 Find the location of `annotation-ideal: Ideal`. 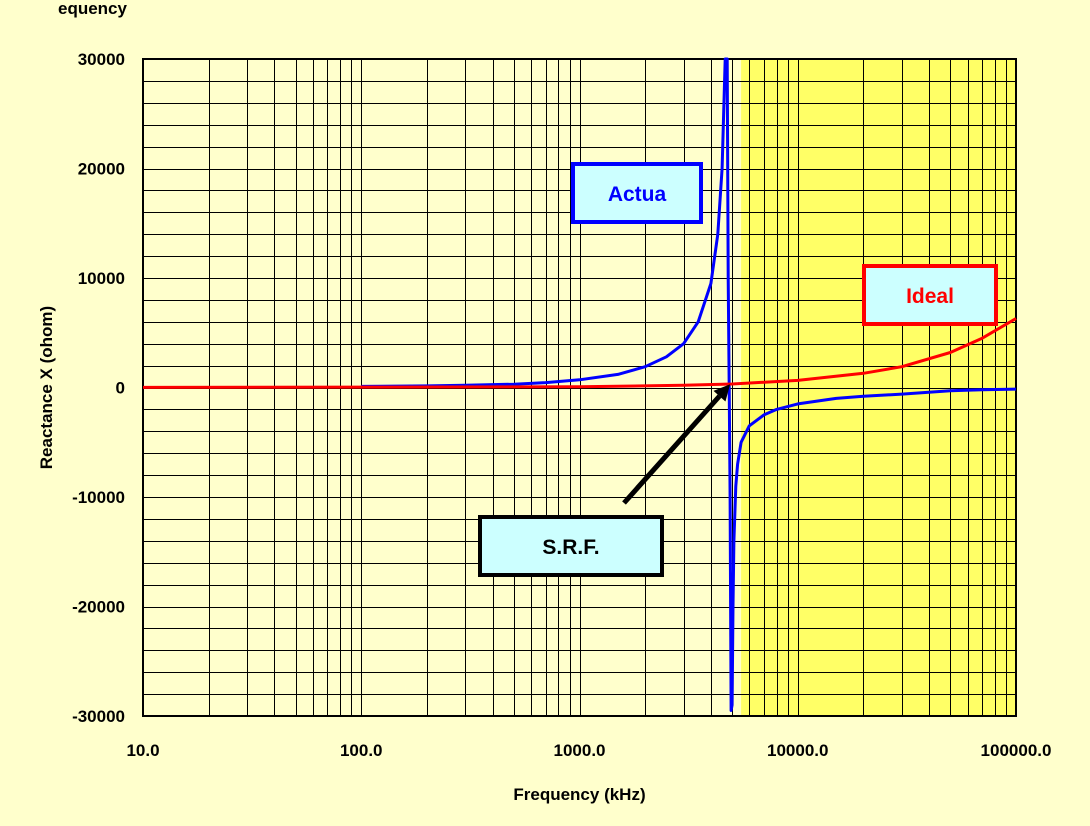

annotation-ideal: Ideal is located at coordinates (930, 295).